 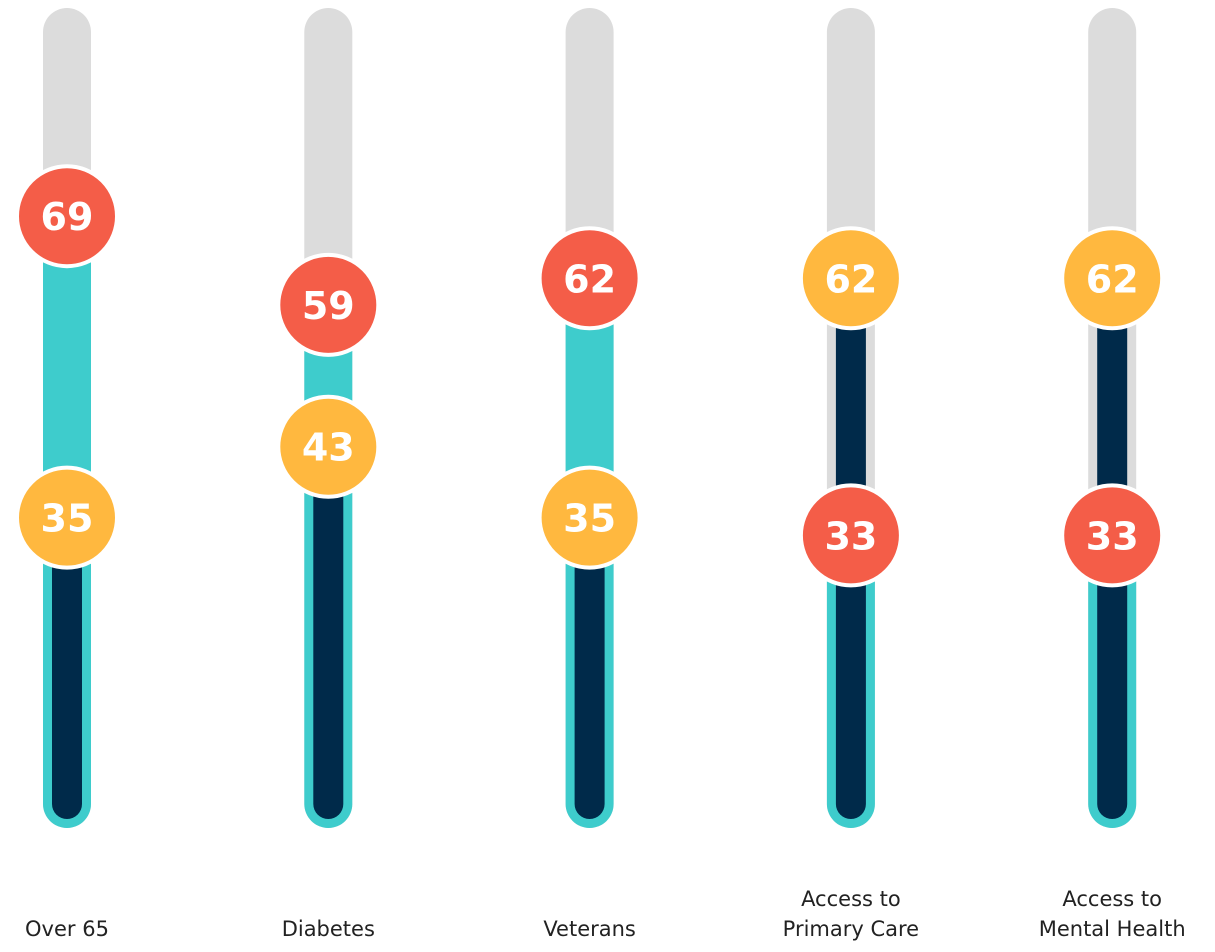 What do you see at coordinates (328, 929) in the screenshot?
I see `category-label: Diabetes` at bounding box center [328, 929].